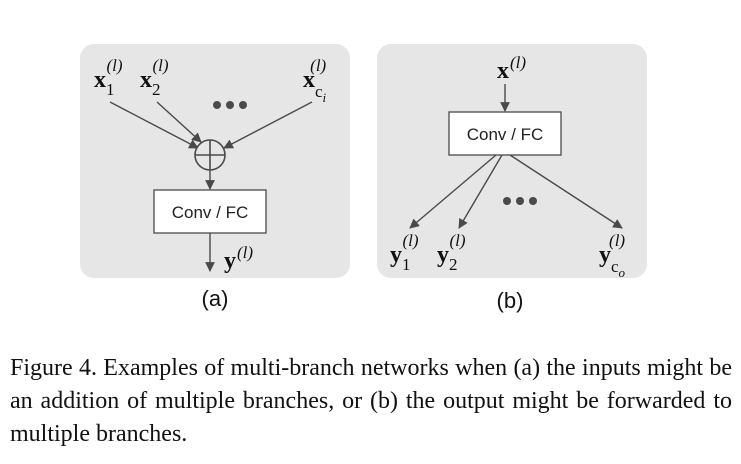 This screenshot has height=464, width=741. I want to click on output-yco-label: yco(l), so click(612, 255).